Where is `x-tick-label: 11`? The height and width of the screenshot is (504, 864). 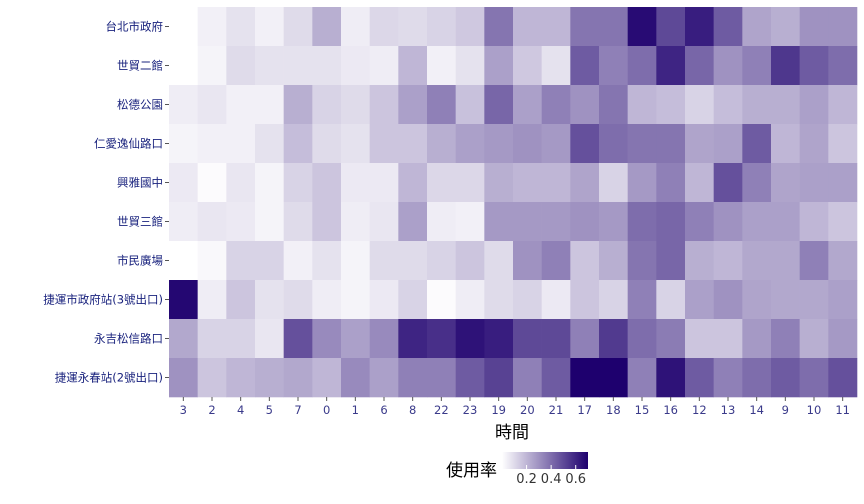 x-tick-label: 11 is located at coordinates (842, 410).